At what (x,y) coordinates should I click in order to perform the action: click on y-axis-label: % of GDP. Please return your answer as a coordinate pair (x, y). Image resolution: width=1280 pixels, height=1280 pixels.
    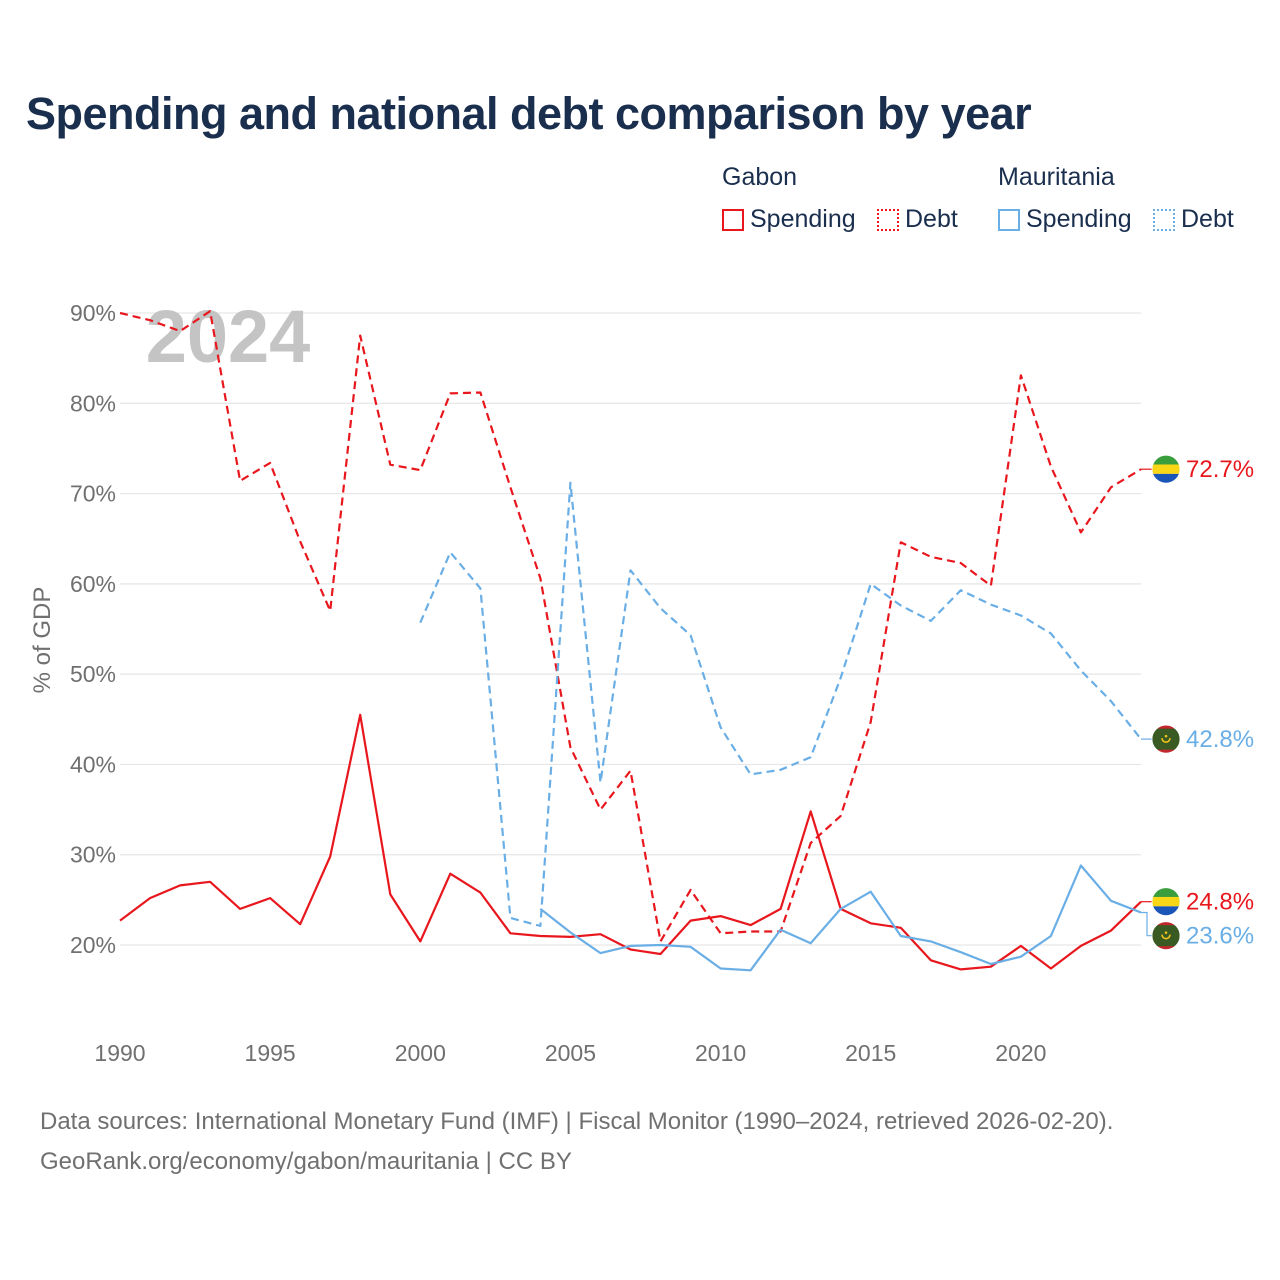
    Looking at the image, I should click on (42, 640).